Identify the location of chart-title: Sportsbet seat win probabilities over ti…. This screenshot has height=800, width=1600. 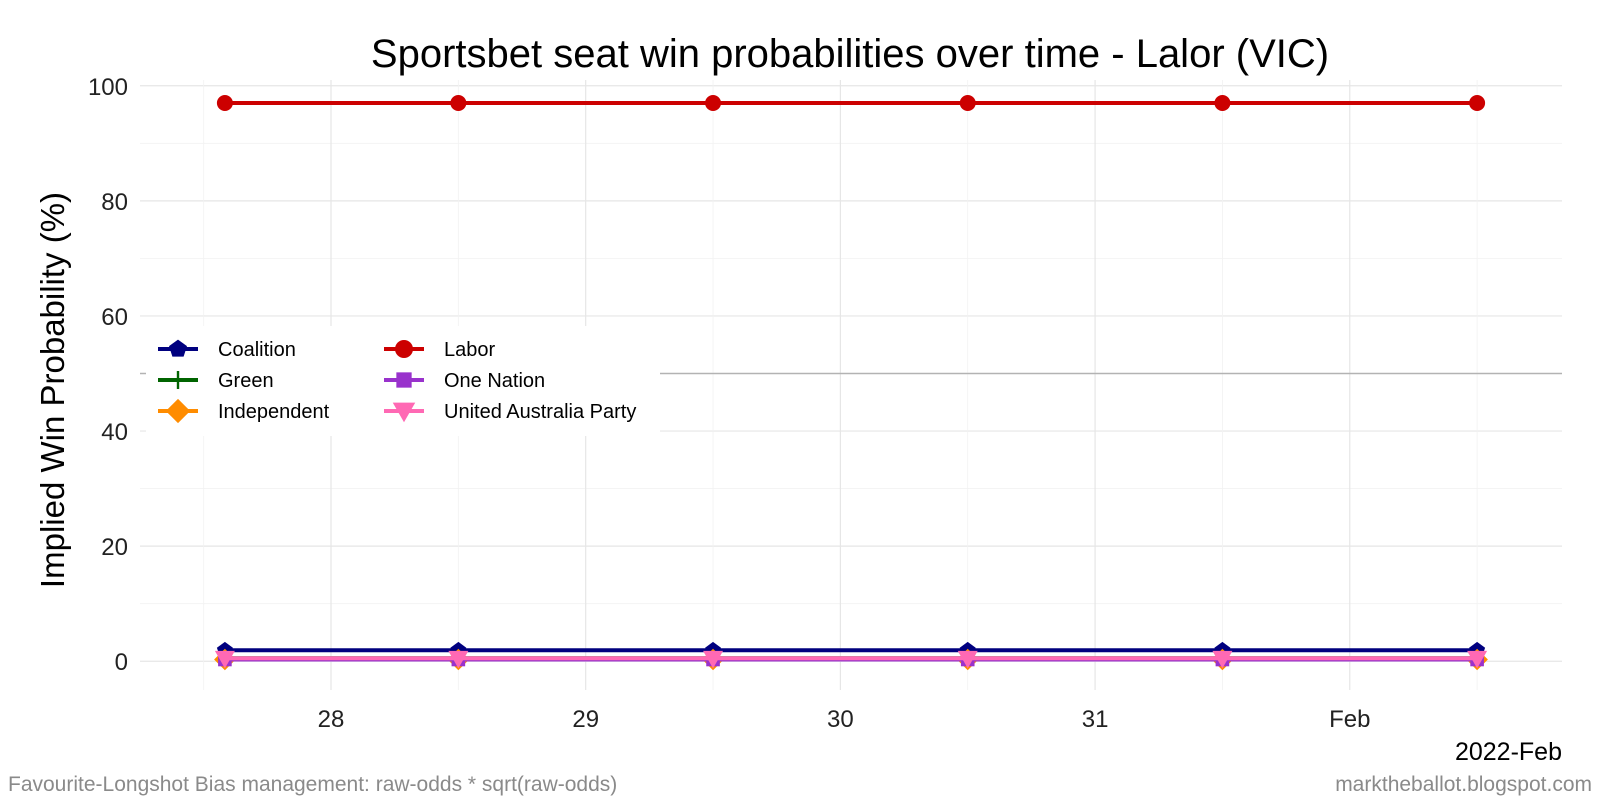
(850, 54).